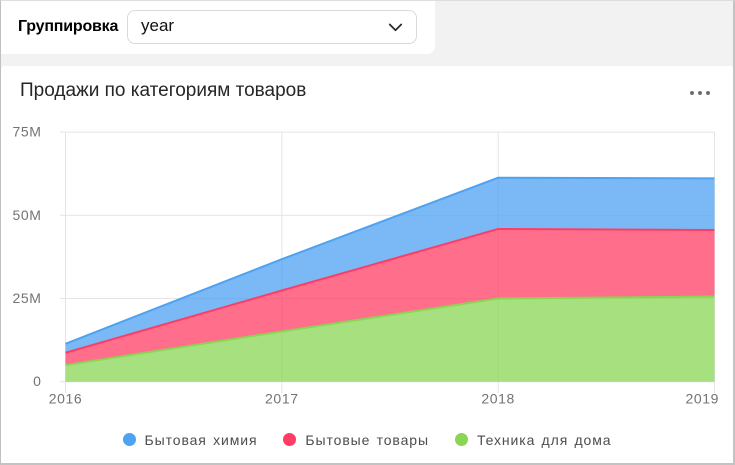 The image size is (735, 465). I want to click on legend-label: Бытовые товары, so click(367, 439).